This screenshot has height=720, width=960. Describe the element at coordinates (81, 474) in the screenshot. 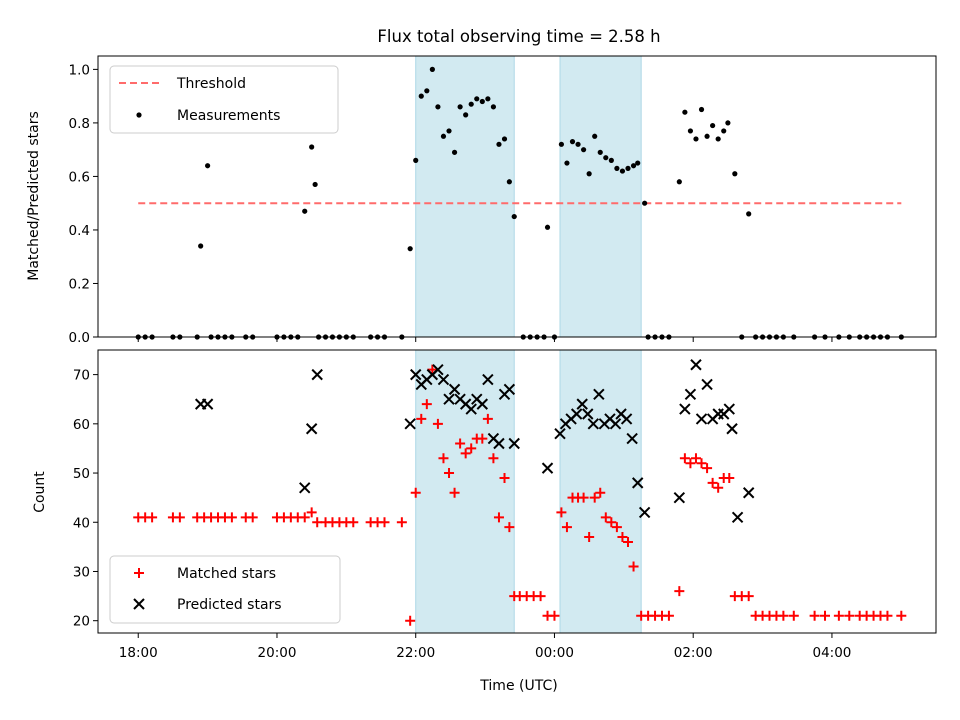

I see `y-tick-label: 50` at that location.